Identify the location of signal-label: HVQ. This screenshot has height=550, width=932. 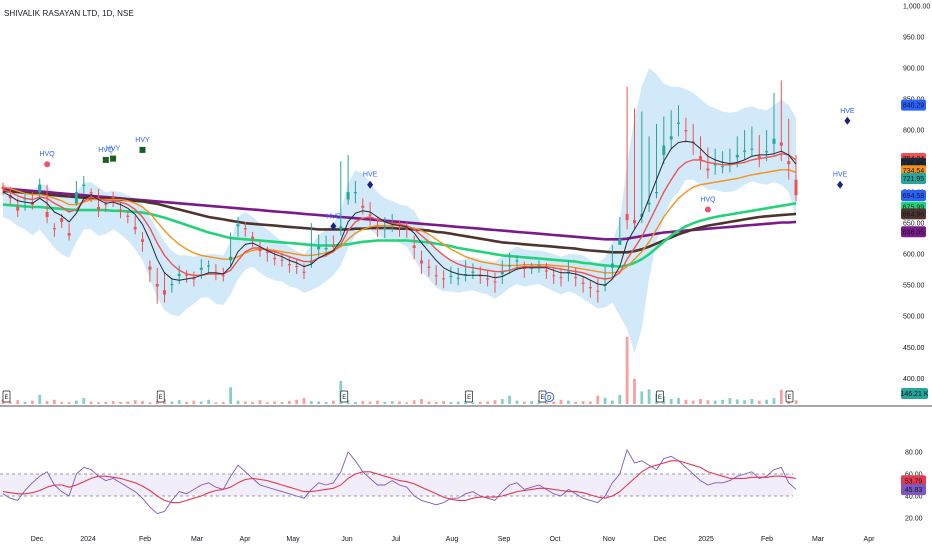
(48, 154).